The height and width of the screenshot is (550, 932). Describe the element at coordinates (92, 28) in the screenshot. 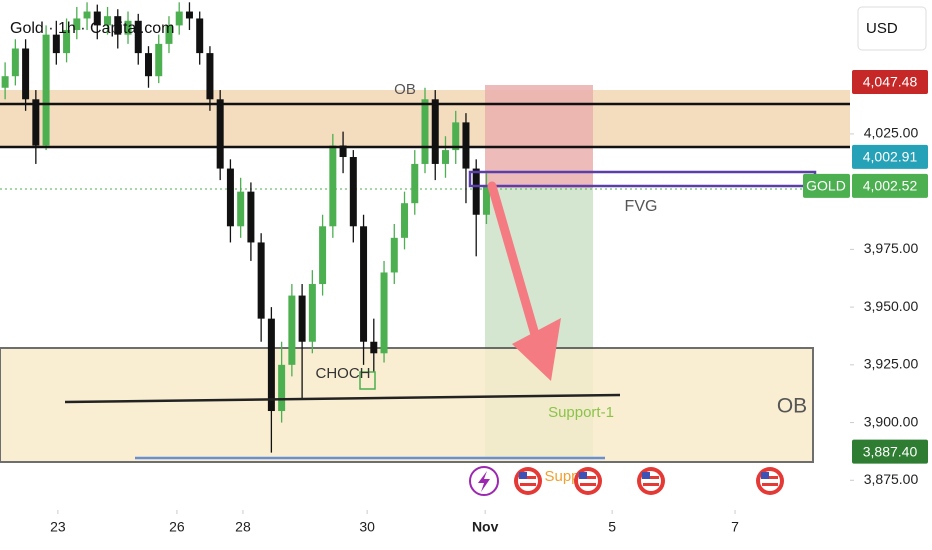

I see `chart-title: Gold · 1h · Capital.com` at that location.